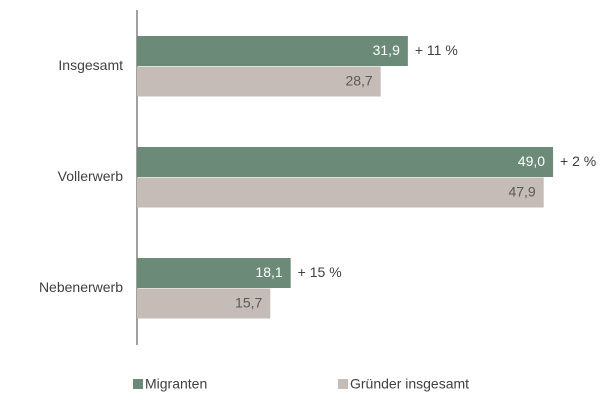  Describe the element at coordinates (176, 384) in the screenshot. I see `legend-label: Migranten` at that location.